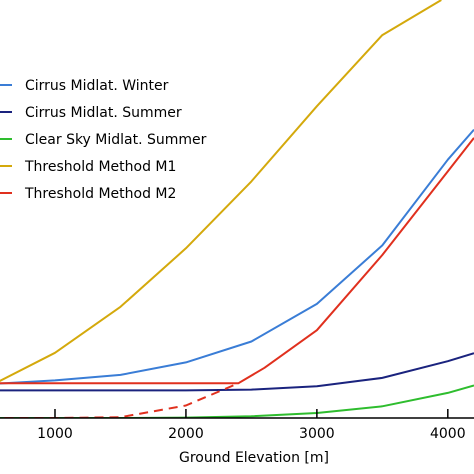 The height and width of the screenshot is (474, 474). Describe the element at coordinates (97, 86) in the screenshot. I see `legend-label-cirrus-midlat-winter: Cirrus Midlat. Winter` at that location.